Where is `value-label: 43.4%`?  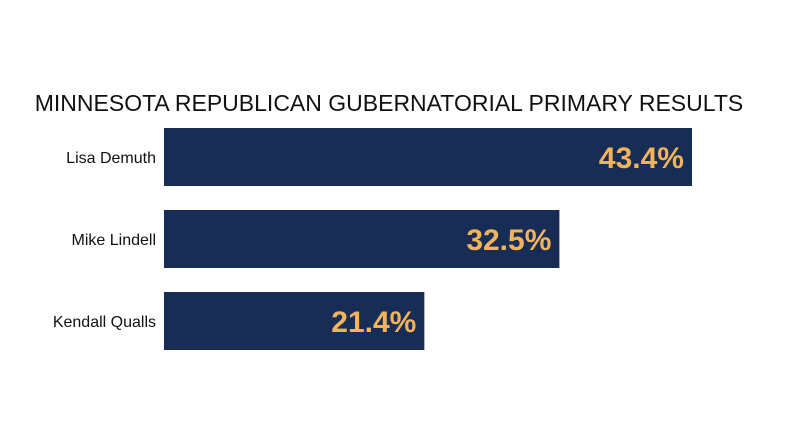
value-label: 43.4% is located at coordinates (641, 158).